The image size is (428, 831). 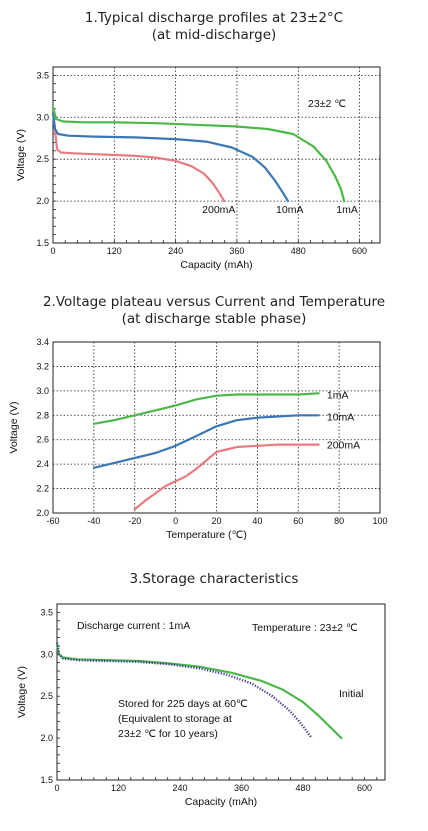 What do you see at coordinates (184, 690) in the screenshot?
I see `series-line-stored` at bounding box center [184, 690].